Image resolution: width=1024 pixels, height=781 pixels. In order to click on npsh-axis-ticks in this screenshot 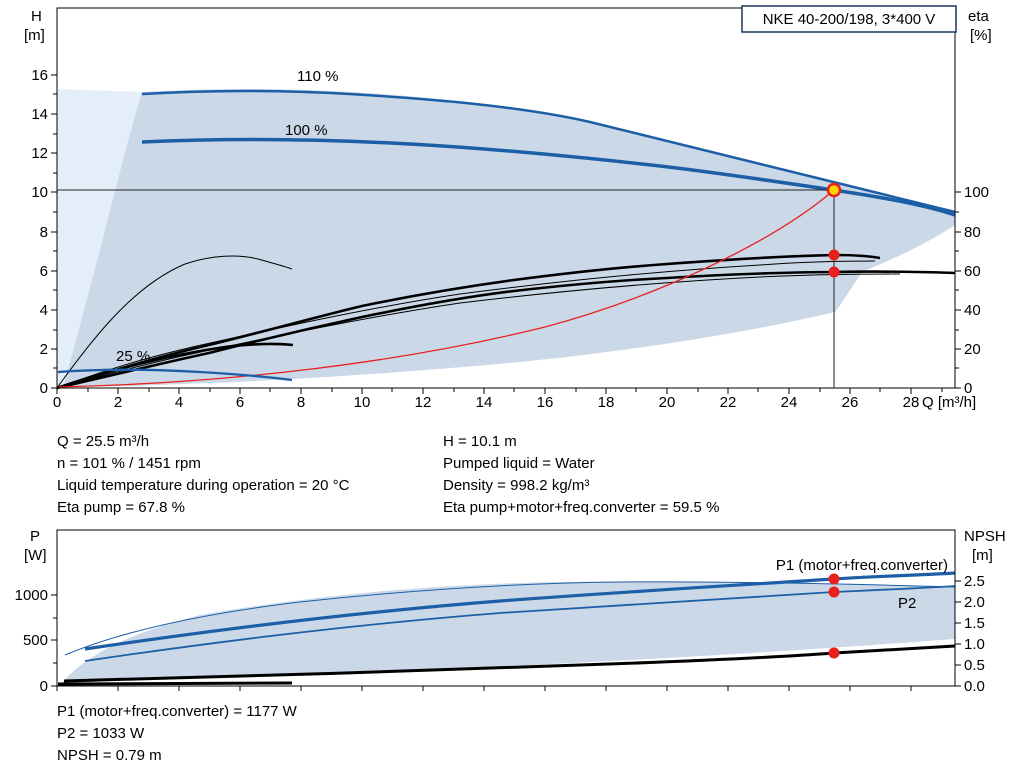, I will do `click(958, 633)`.